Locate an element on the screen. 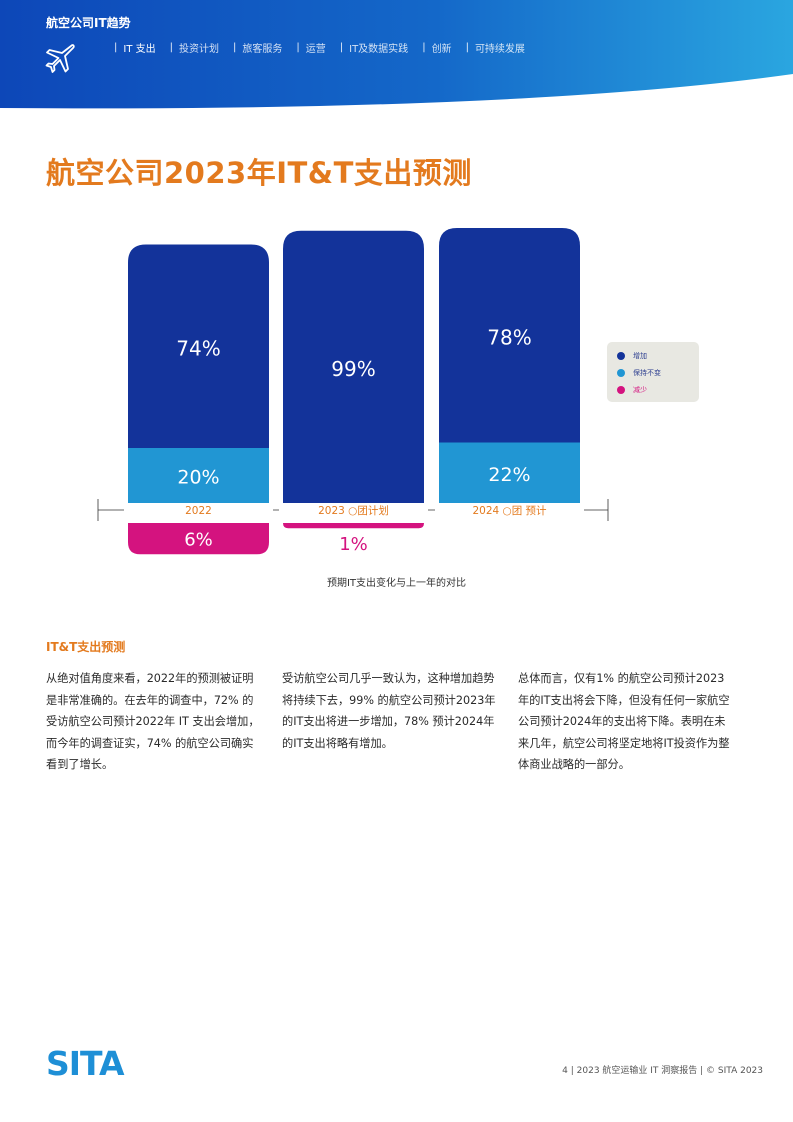  legend-item-decrease: 减少 is located at coordinates (632, 390).